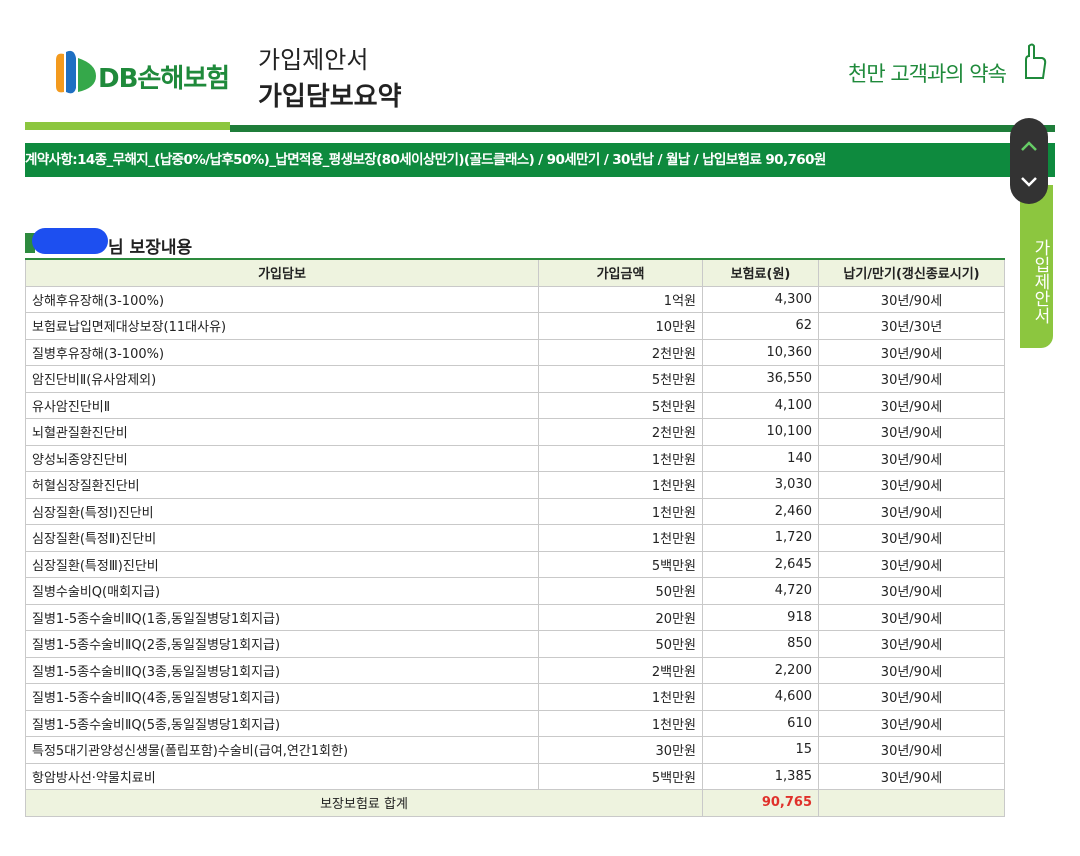 The height and width of the screenshot is (856, 1080). What do you see at coordinates (620, 617) in the screenshot?
I see `table-cell: 20만원` at bounding box center [620, 617].